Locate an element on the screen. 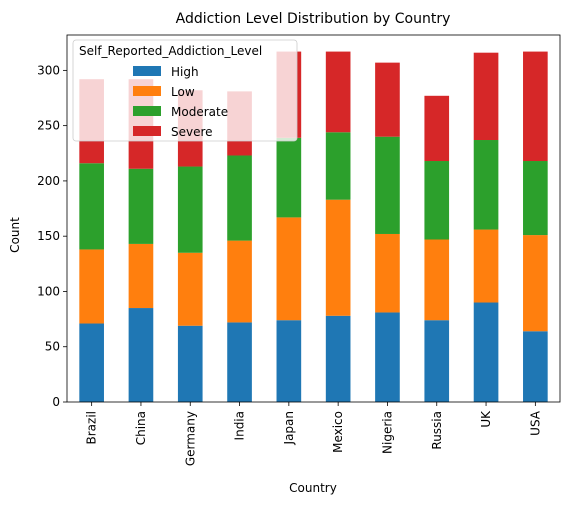 This screenshot has height=505, width=571. bar-china-high is located at coordinates (141, 355).